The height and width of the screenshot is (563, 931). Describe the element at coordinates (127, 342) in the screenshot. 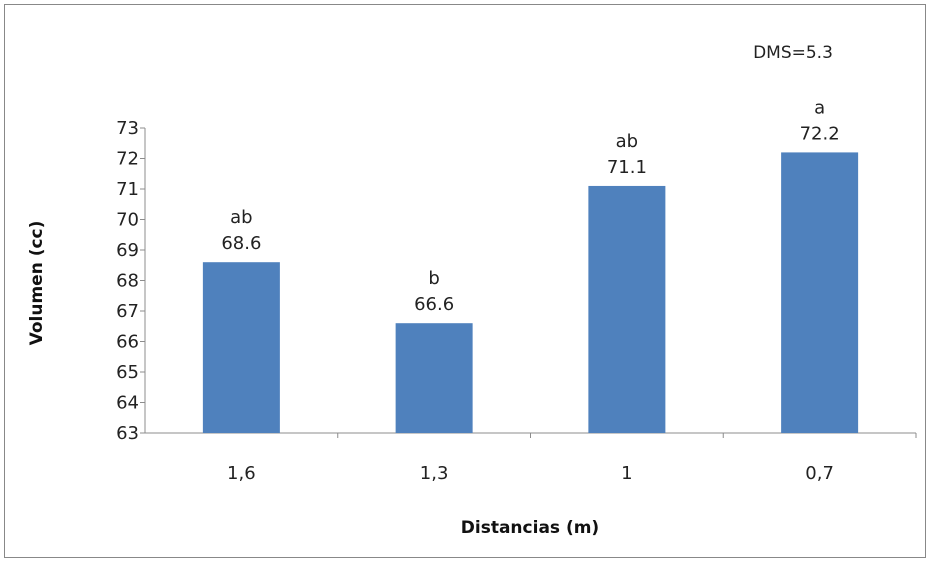

I see `y-tick-label: 66` at that location.